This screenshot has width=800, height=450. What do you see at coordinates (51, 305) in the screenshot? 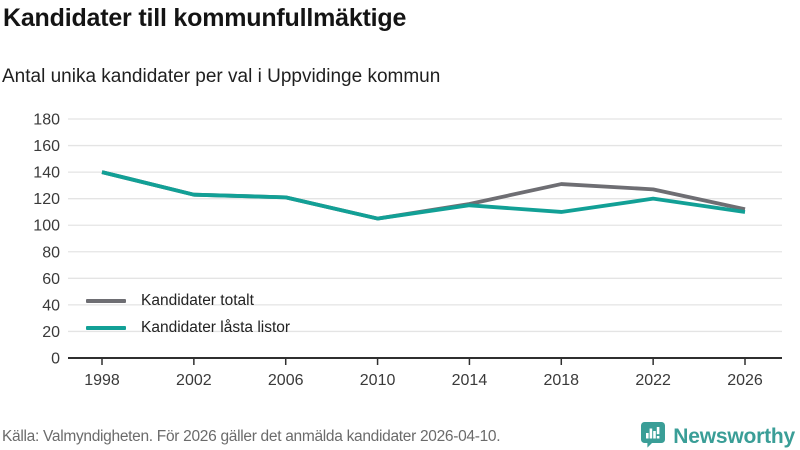
I see `y-axis-tick-label: 40` at bounding box center [51, 305].